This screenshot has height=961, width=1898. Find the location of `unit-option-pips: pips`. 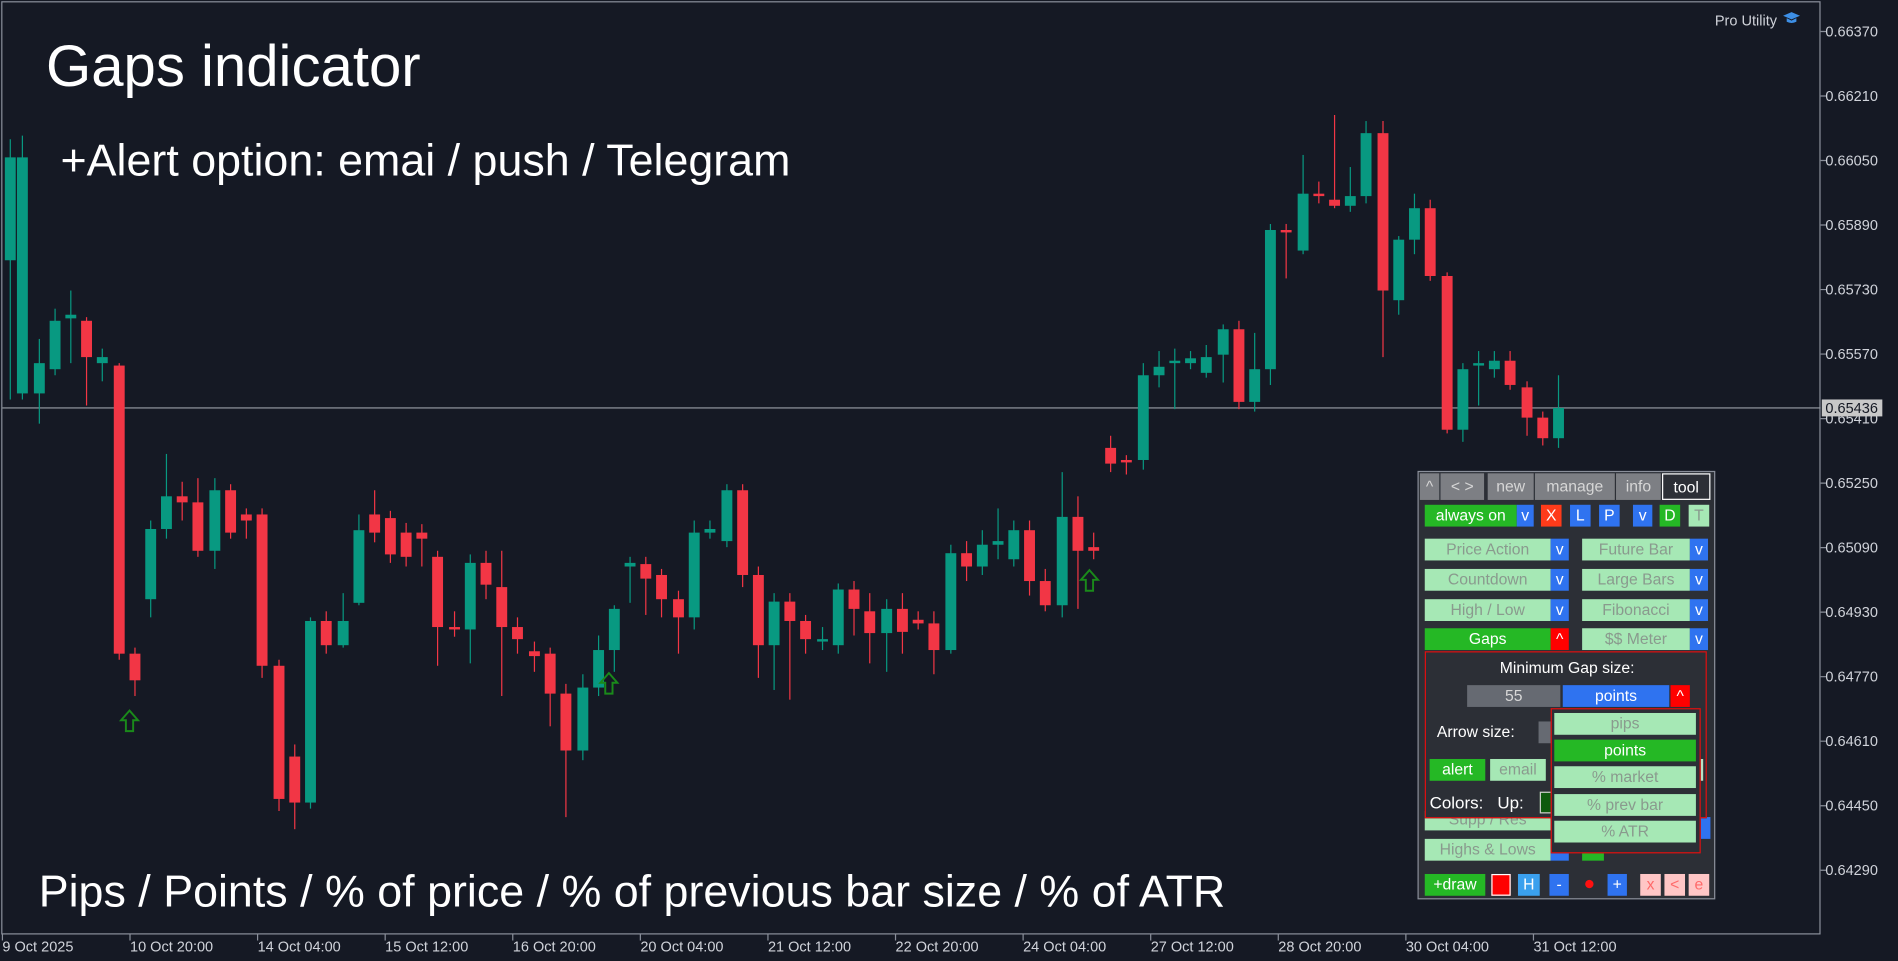

unit-option-pips: pips is located at coordinates (1625, 723).